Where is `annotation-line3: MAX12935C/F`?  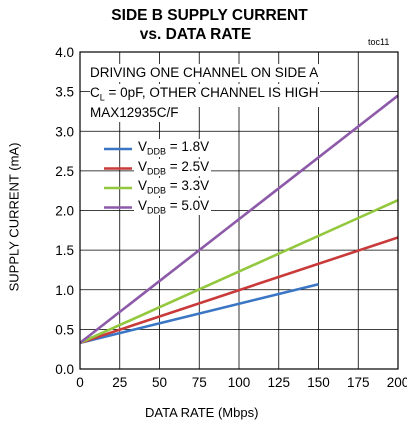
annotation-line3: MAX12935C/F is located at coordinates (135, 113).